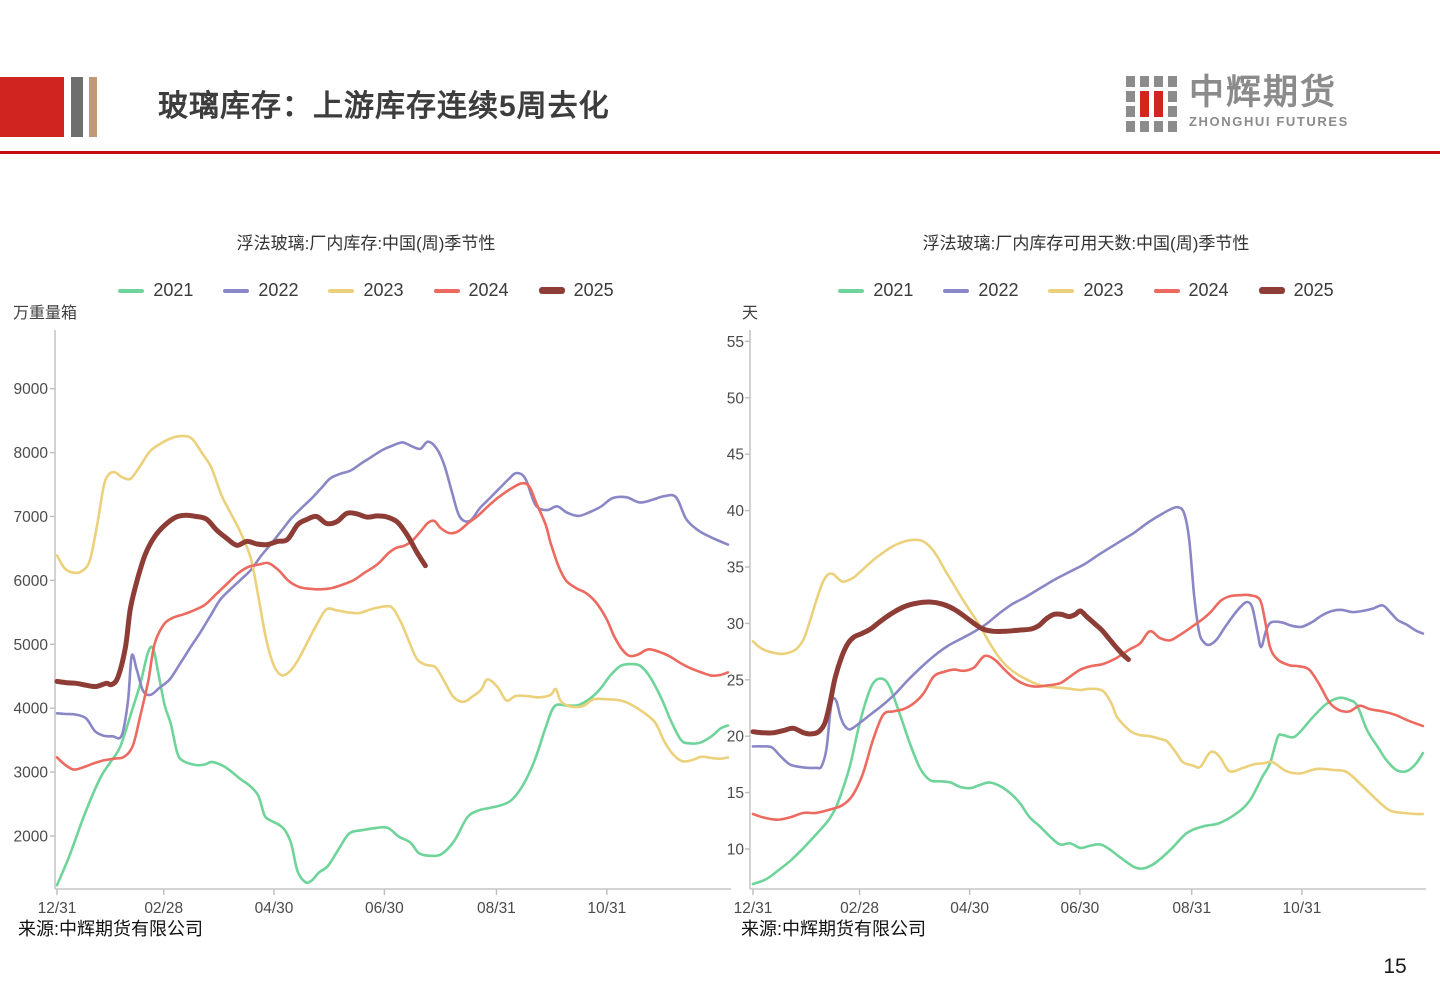 The width and height of the screenshot is (1440, 1008). I want to click on svg-text: 45, so click(735, 455).